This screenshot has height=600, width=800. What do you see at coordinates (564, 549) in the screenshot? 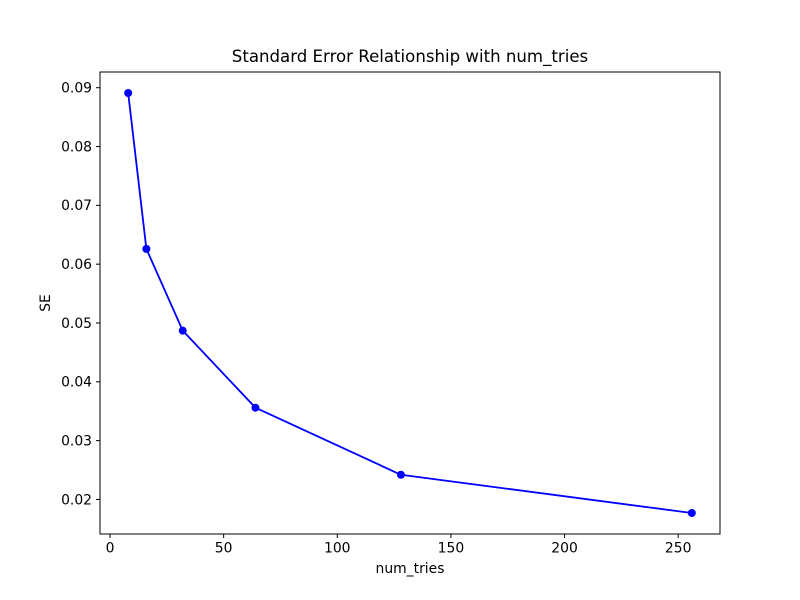
I see `x-tick-label: 200` at bounding box center [564, 549].